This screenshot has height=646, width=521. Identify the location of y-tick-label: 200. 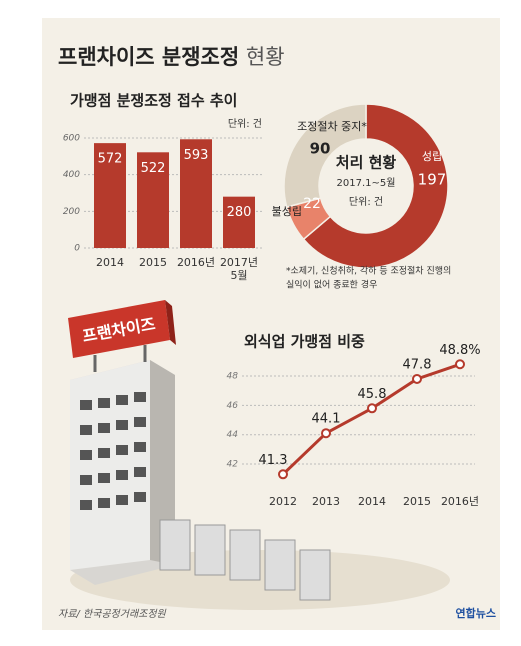
(71, 212).